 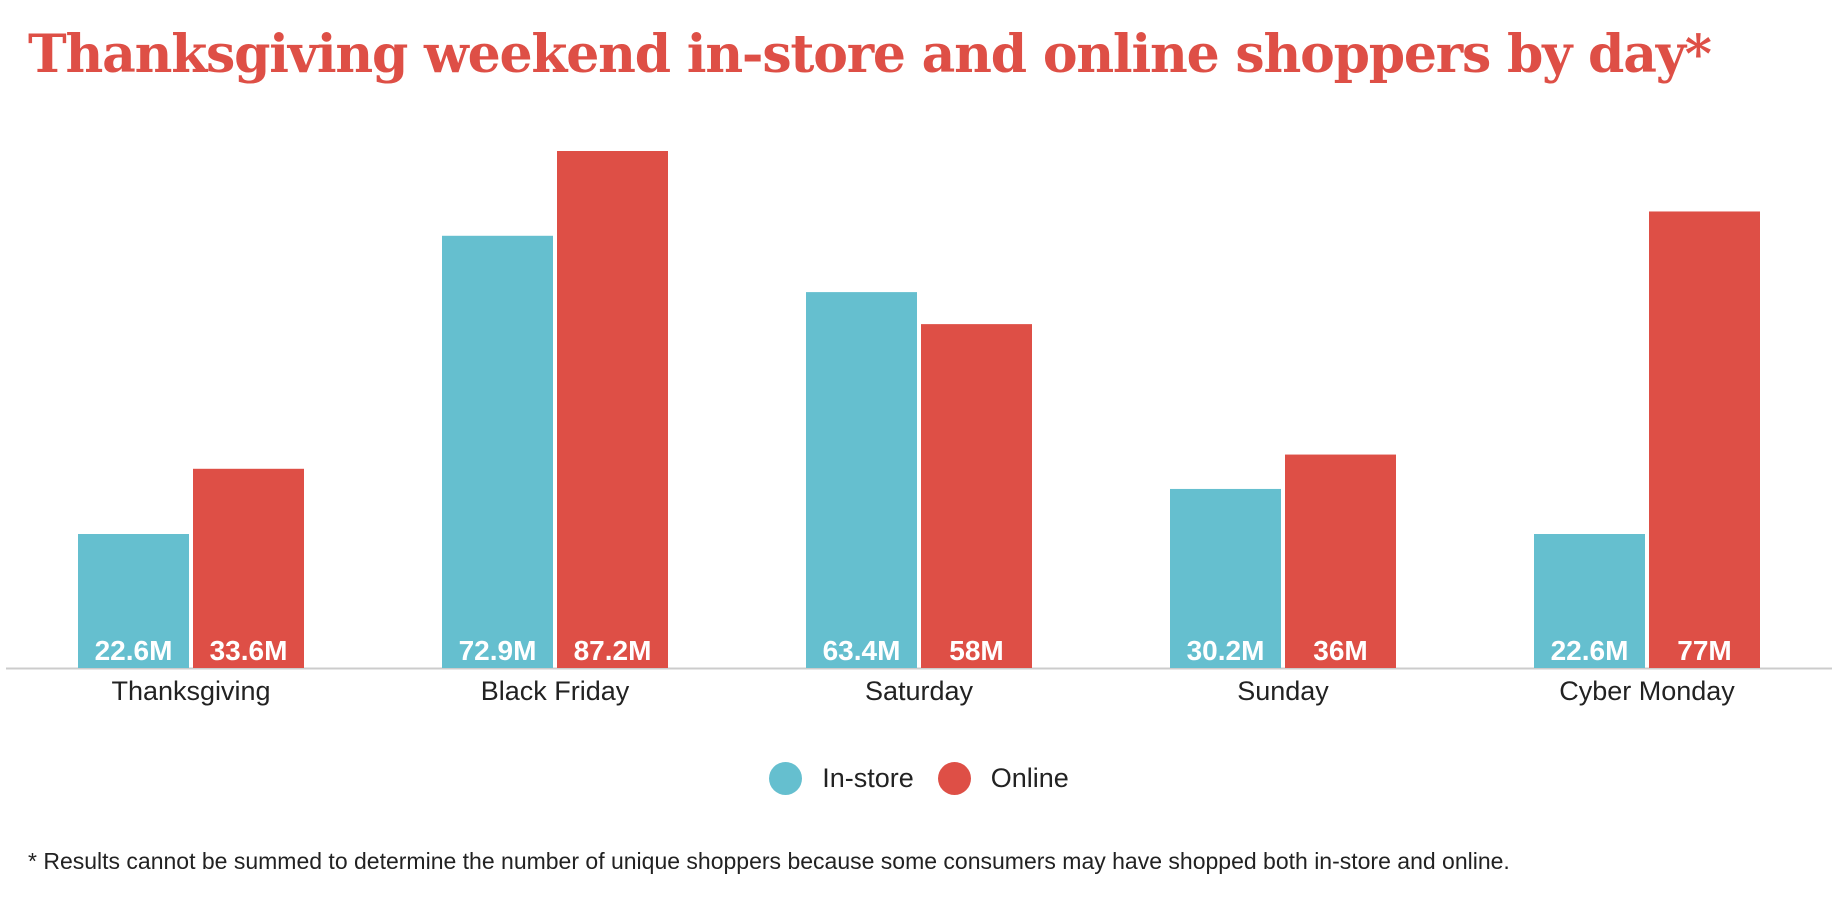 I want to click on data-label-online: 58M, so click(x=976, y=650).